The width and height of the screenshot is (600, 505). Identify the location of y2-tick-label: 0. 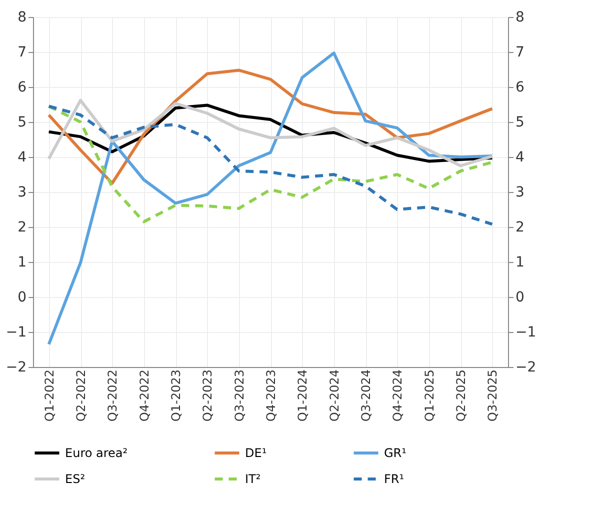
(520, 298).